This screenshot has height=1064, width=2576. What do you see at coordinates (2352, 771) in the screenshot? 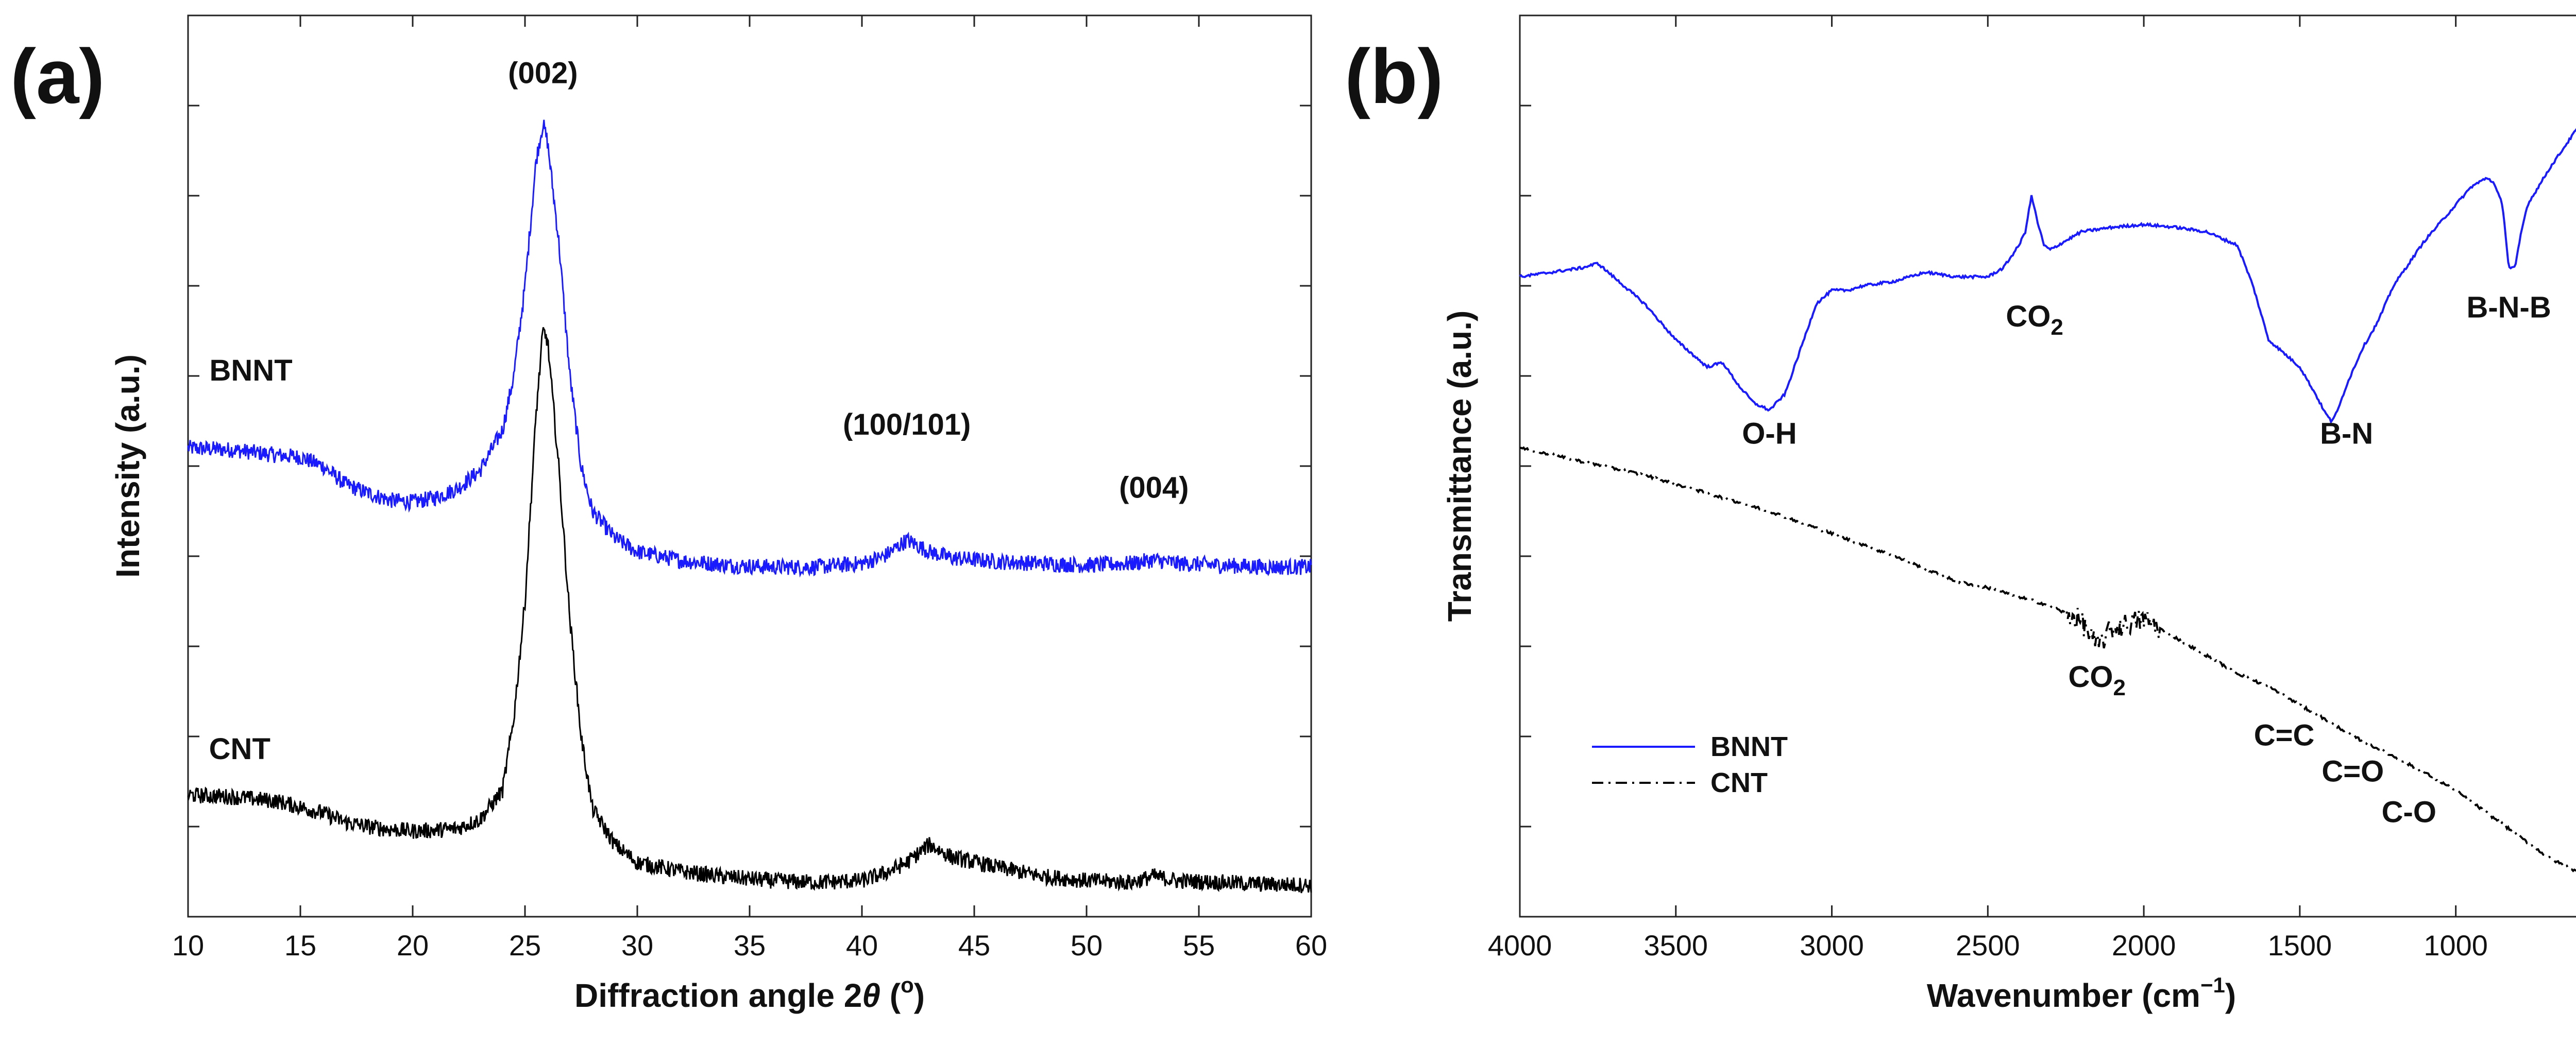
I see `annotation-label: C=O` at bounding box center [2352, 771].